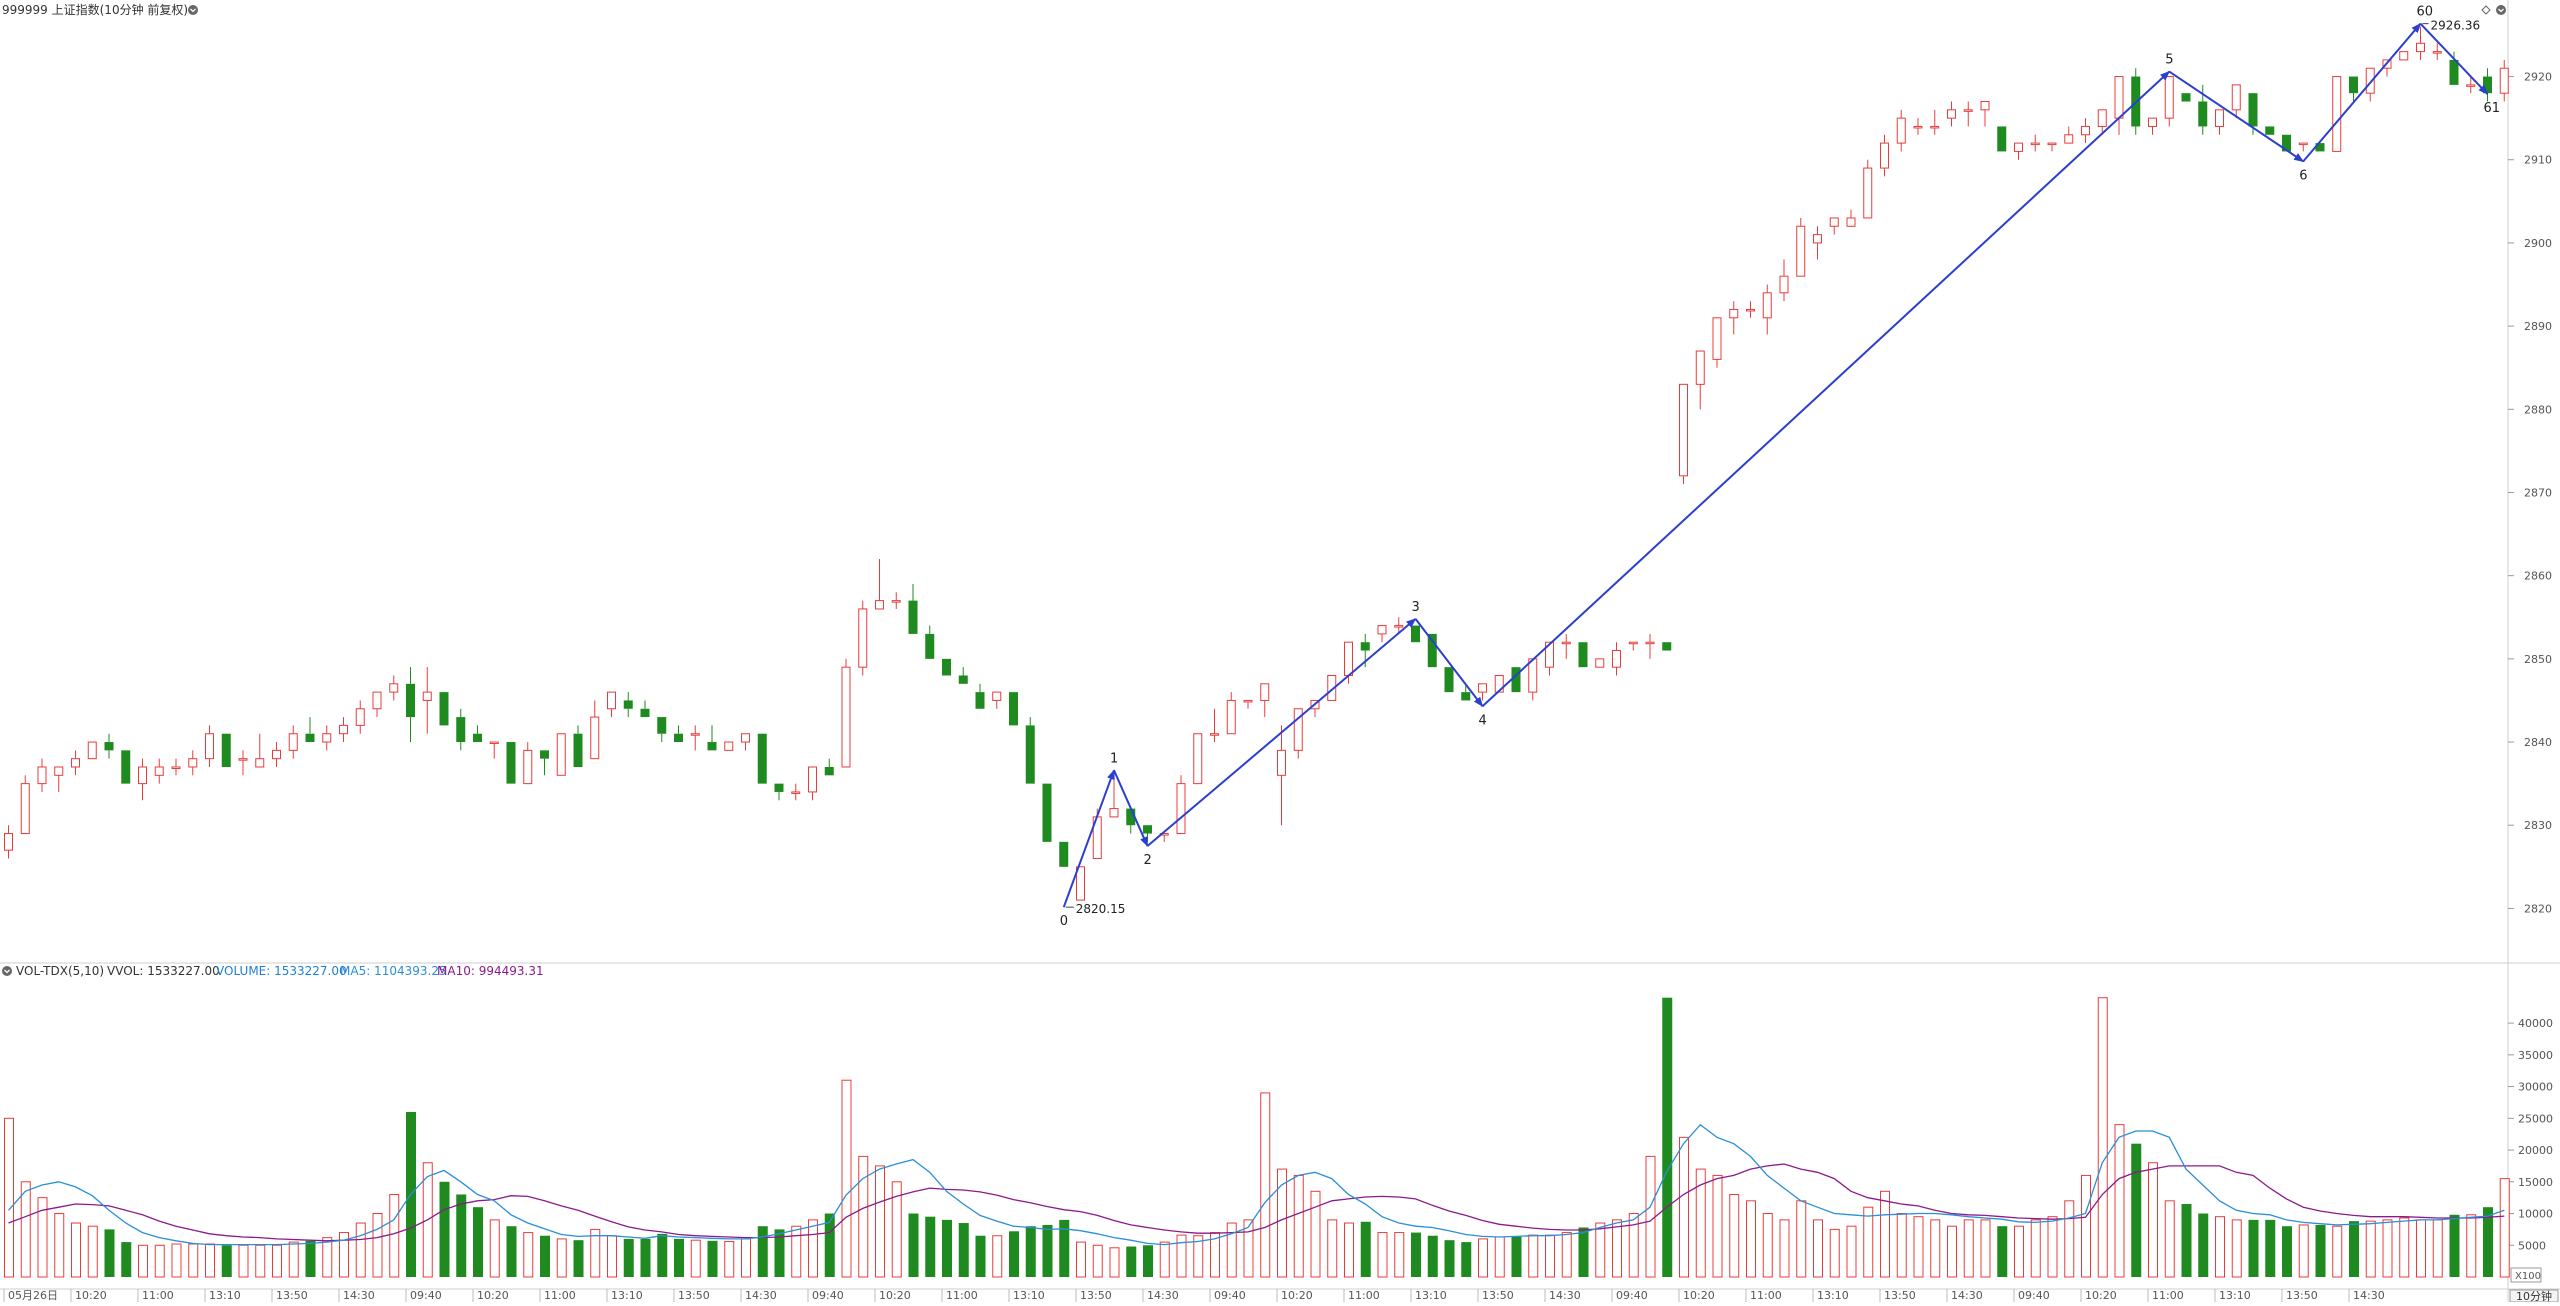 This screenshot has height=1306, width=2560. Describe the element at coordinates (2501, 10) in the screenshot. I see `chevron-down-icon` at that location.